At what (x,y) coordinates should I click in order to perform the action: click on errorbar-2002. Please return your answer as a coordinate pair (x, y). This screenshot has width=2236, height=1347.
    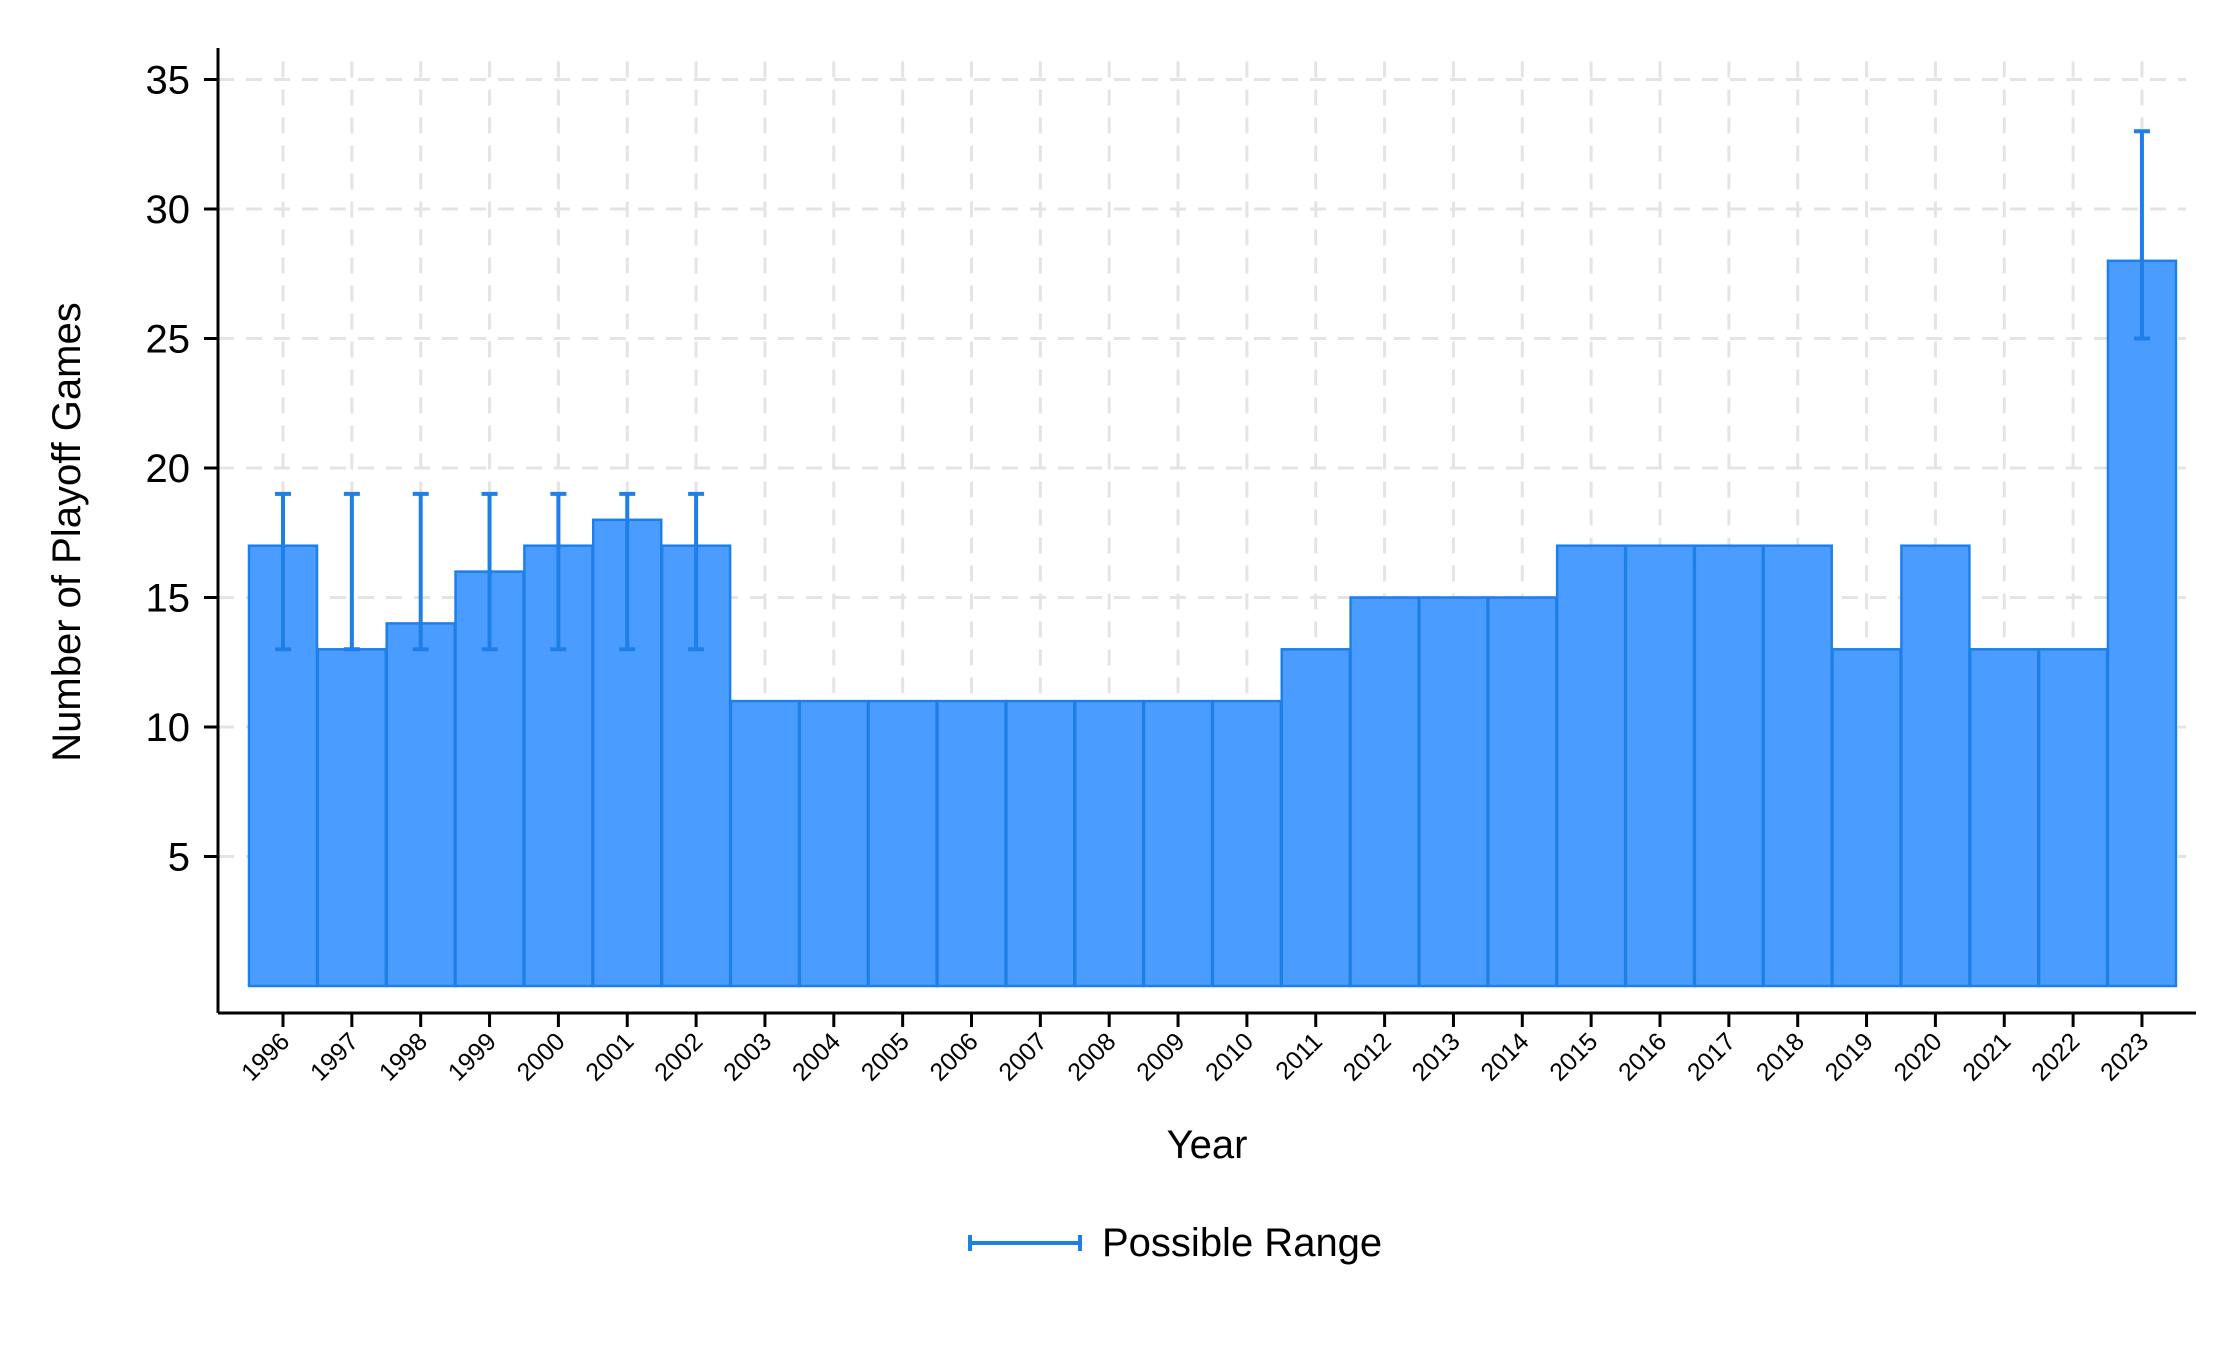
    Looking at the image, I should click on (696, 571).